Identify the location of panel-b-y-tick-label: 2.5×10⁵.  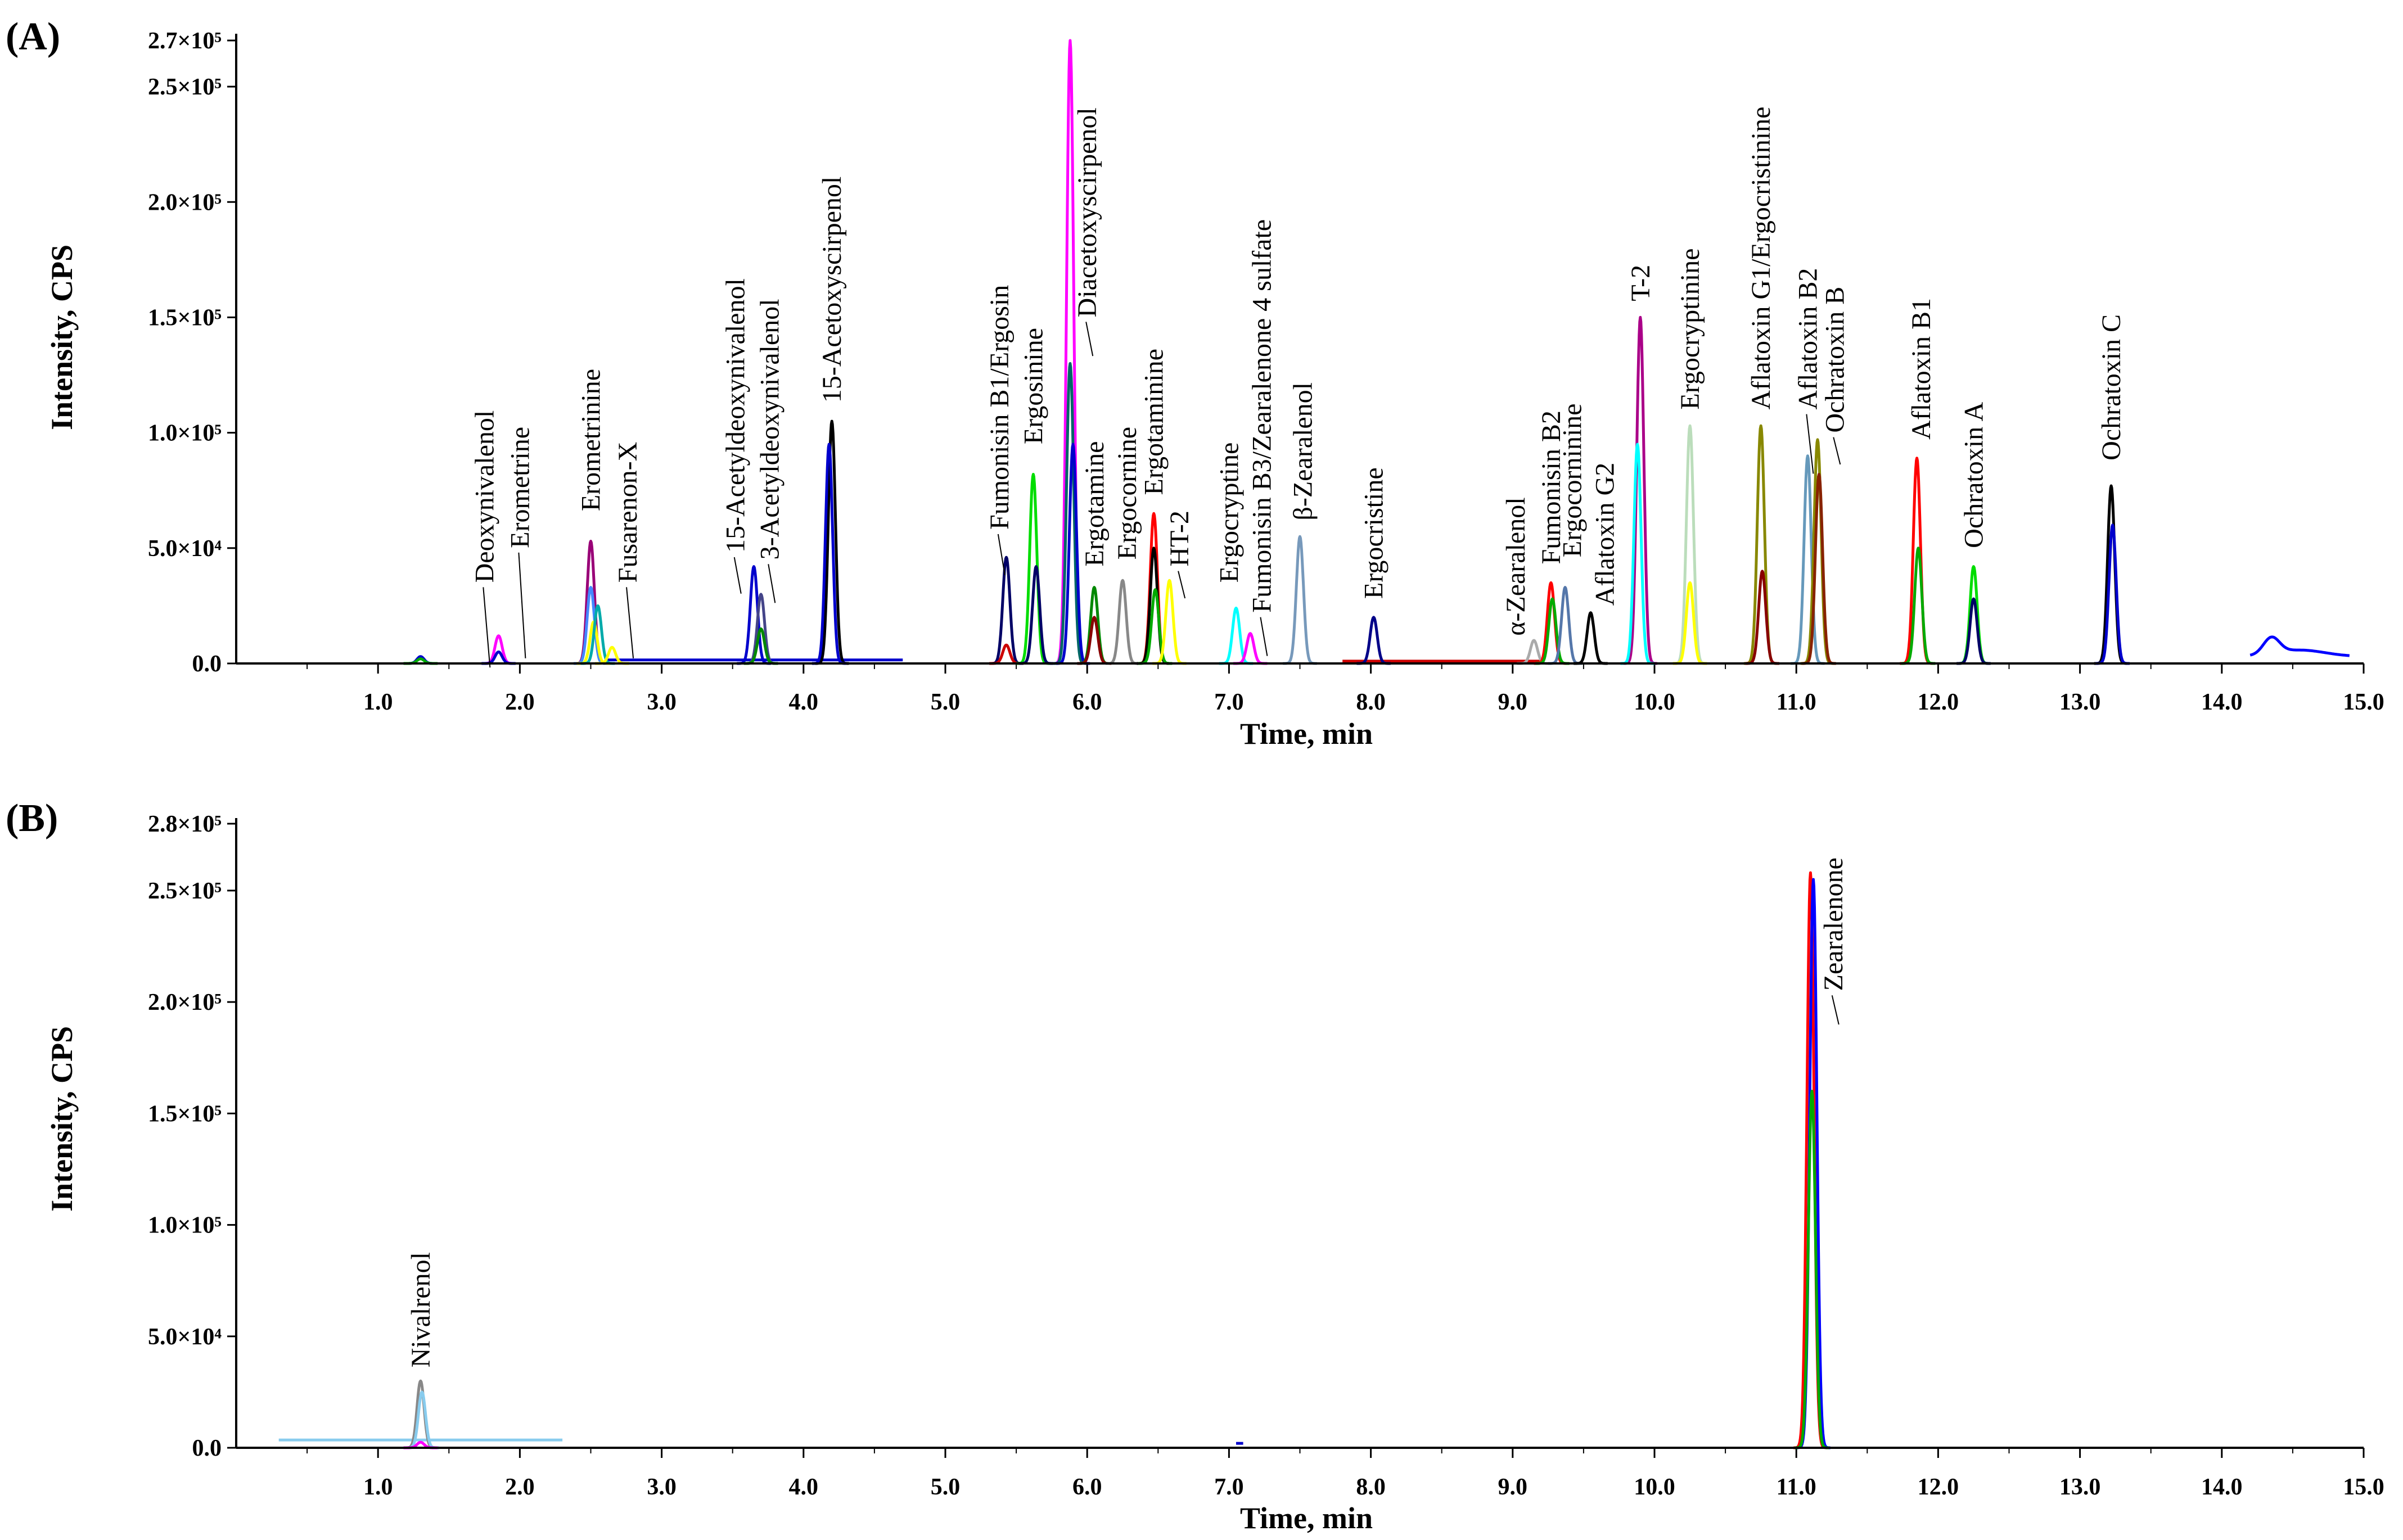
(185, 891).